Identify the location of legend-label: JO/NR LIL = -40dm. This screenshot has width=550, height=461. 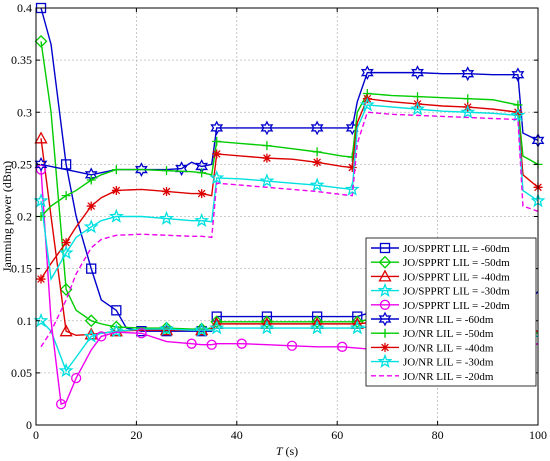
(448, 348).